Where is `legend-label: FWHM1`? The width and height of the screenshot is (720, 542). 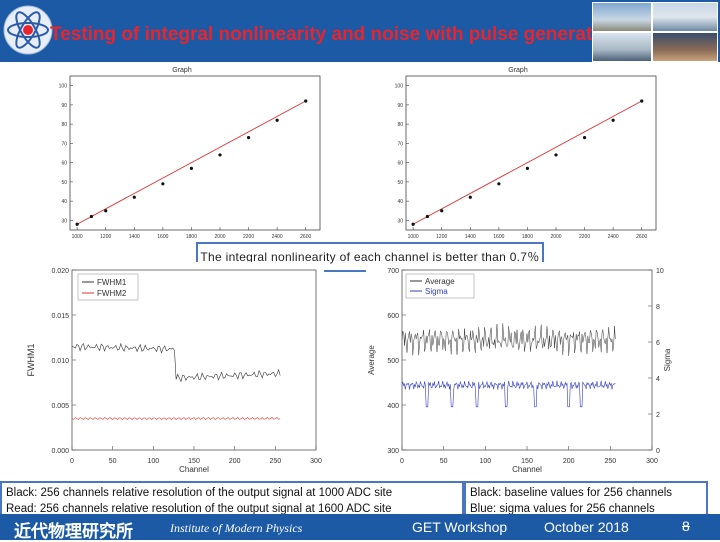
legend-label: FWHM1 is located at coordinates (112, 282).